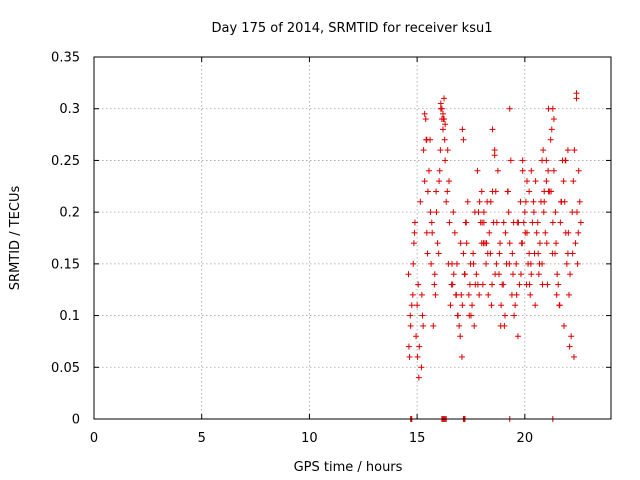 The image size is (640, 480). I want to click on x-tick-label: 15, so click(417, 438).